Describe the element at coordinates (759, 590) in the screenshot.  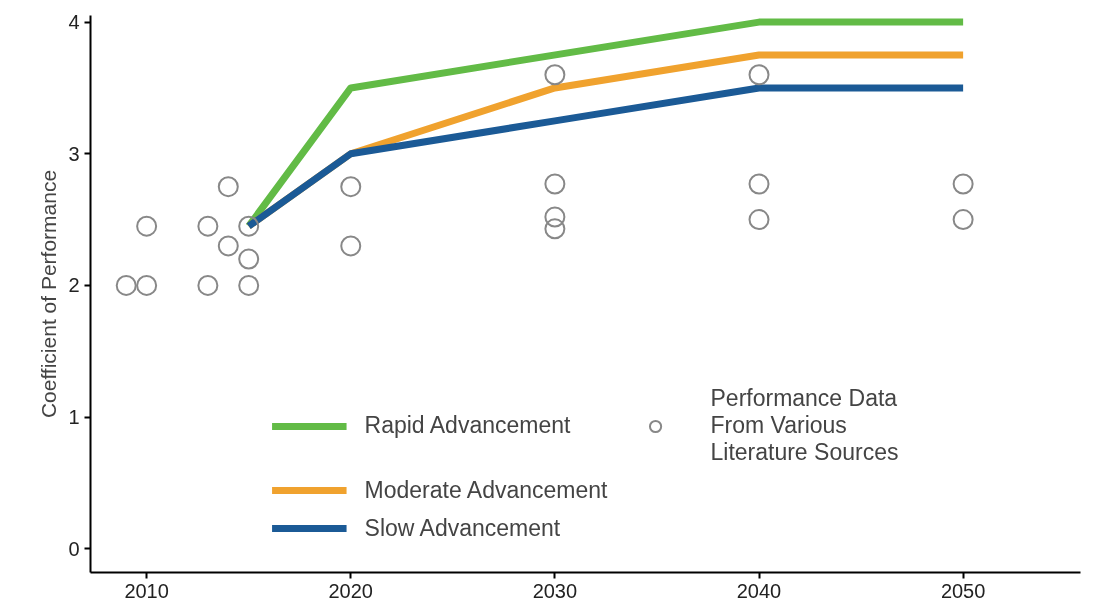
I see `x-tick-label: 2040` at that location.